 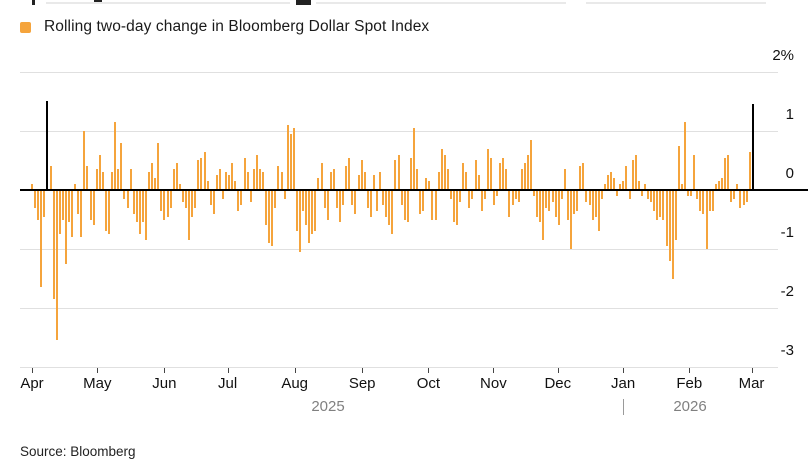 I want to click on month-label: Dec, so click(x=558, y=383).